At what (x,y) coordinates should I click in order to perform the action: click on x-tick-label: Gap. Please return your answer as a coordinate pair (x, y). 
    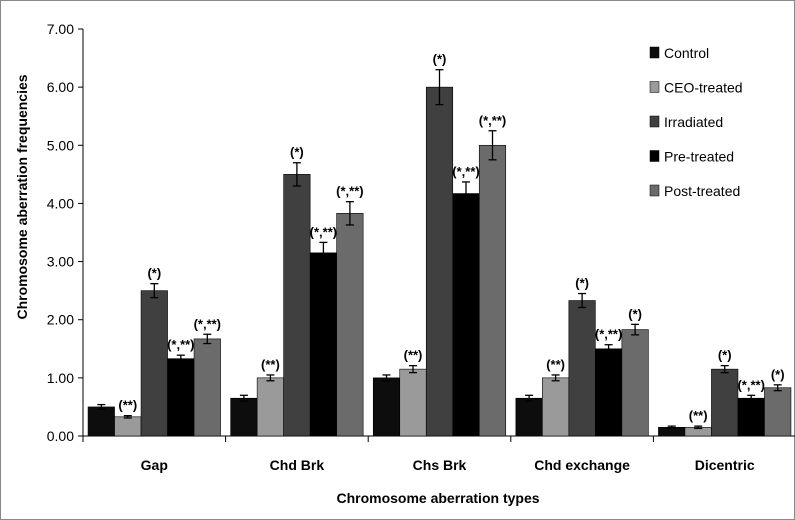
    Looking at the image, I should click on (154, 465).